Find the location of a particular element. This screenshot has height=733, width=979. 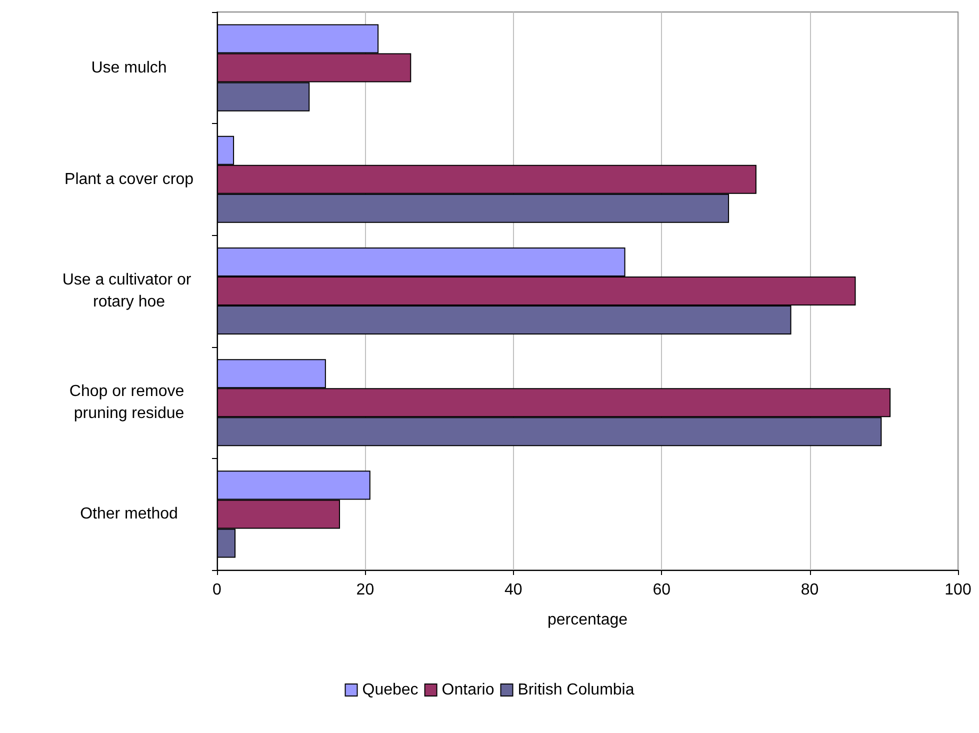

y-tick-label: Use a cultivator or rotary hoe is located at coordinates (129, 291).